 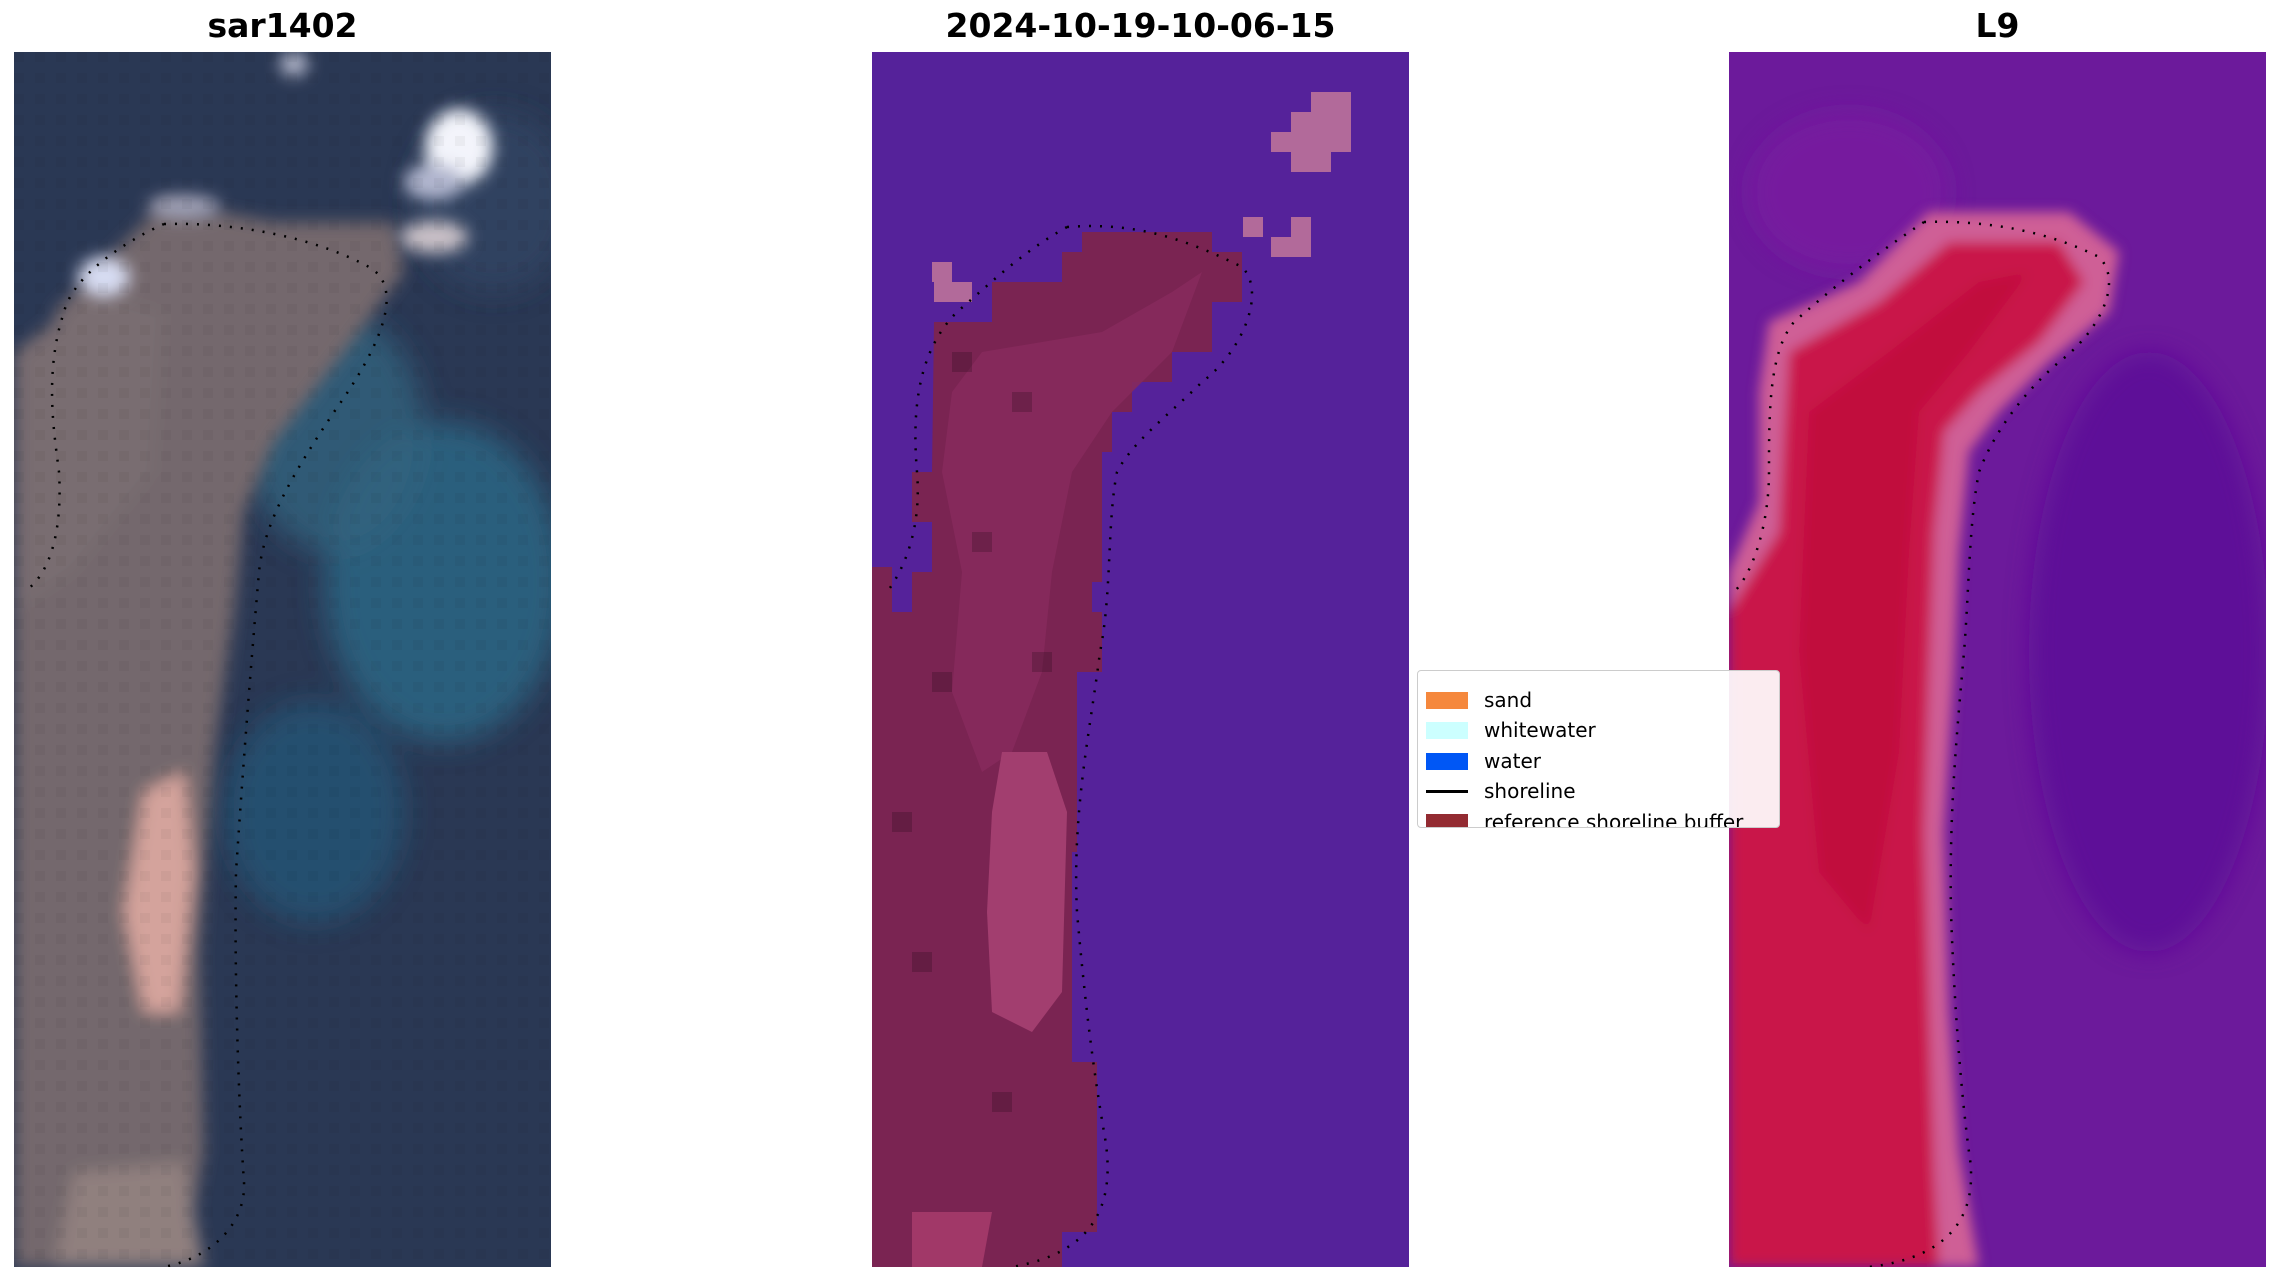 I want to click on legend-item-water: water, so click(x=1483, y=761).